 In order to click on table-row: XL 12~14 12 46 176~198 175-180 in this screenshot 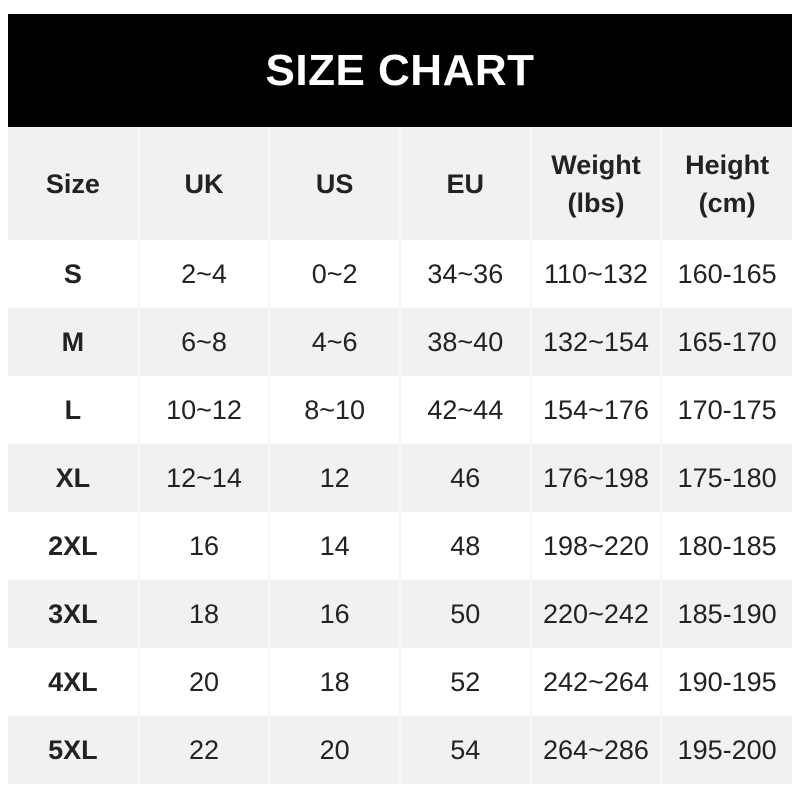, I will do `click(400, 478)`.